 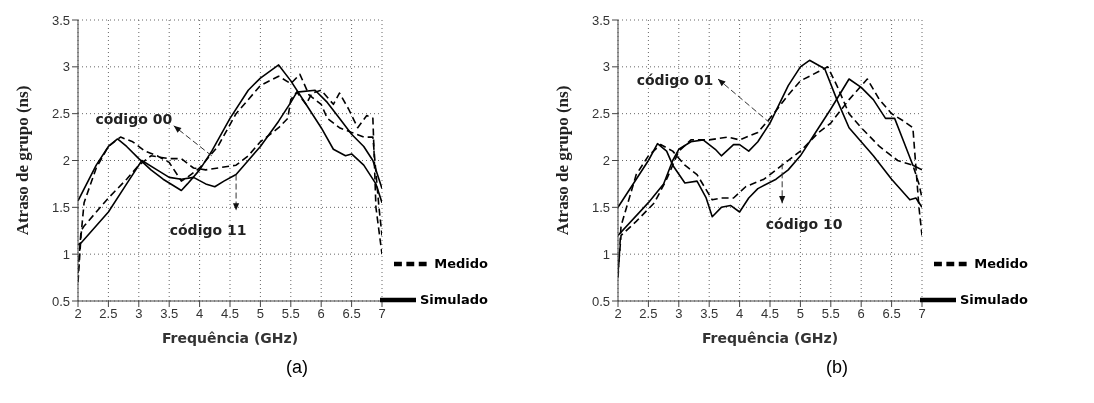 I want to click on annotation: código 01, so click(x=675, y=80).